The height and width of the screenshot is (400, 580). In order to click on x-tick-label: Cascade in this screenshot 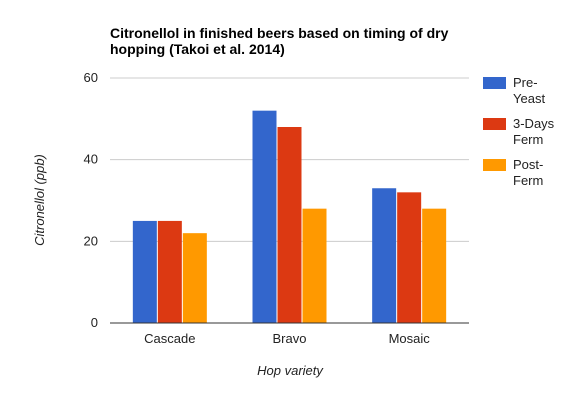, I will do `click(169, 338)`.